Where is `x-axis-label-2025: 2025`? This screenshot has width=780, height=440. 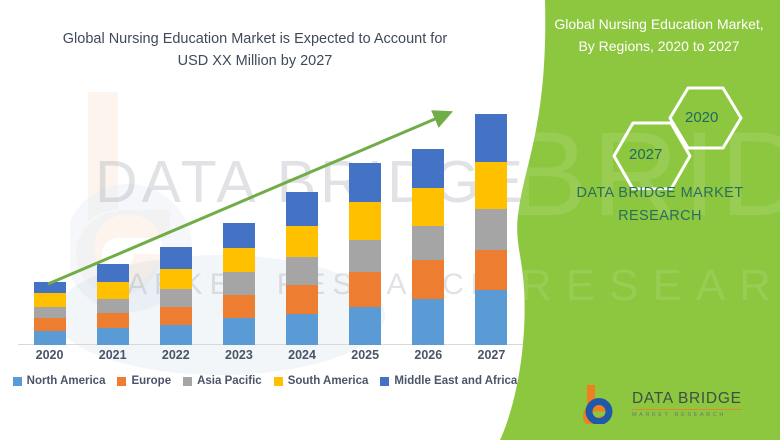 x-axis-label-2025: 2025 is located at coordinates (365, 355).